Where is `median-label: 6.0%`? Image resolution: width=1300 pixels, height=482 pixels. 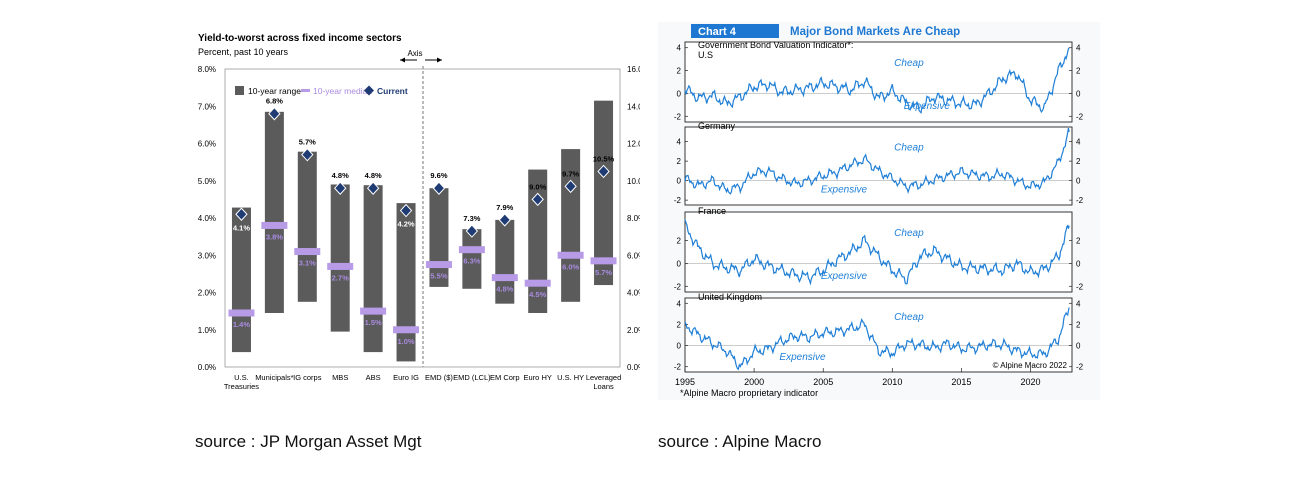 median-label: 6.0% is located at coordinates (570, 266).